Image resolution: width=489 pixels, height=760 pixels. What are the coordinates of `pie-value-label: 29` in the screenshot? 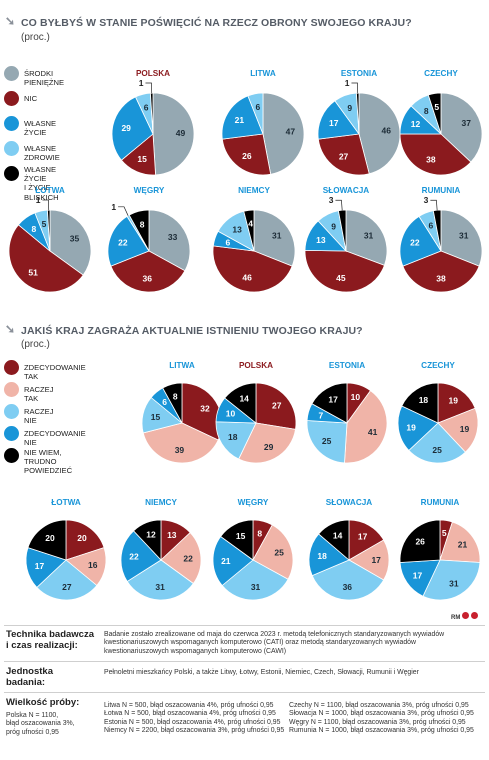 It's located at (126, 128).